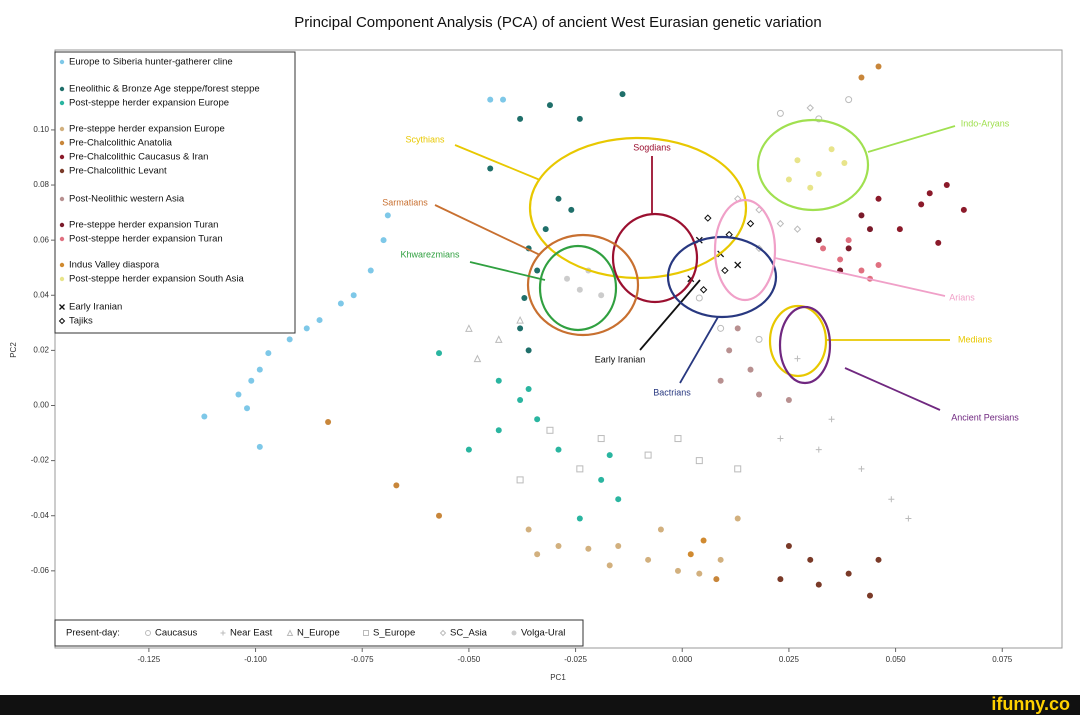 This screenshot has height=715, width=1080. Describe the element at coordinates (143, 225) in the screenshot. I see `legend-label: Pre-steppe herder expansion Turan` at that location.